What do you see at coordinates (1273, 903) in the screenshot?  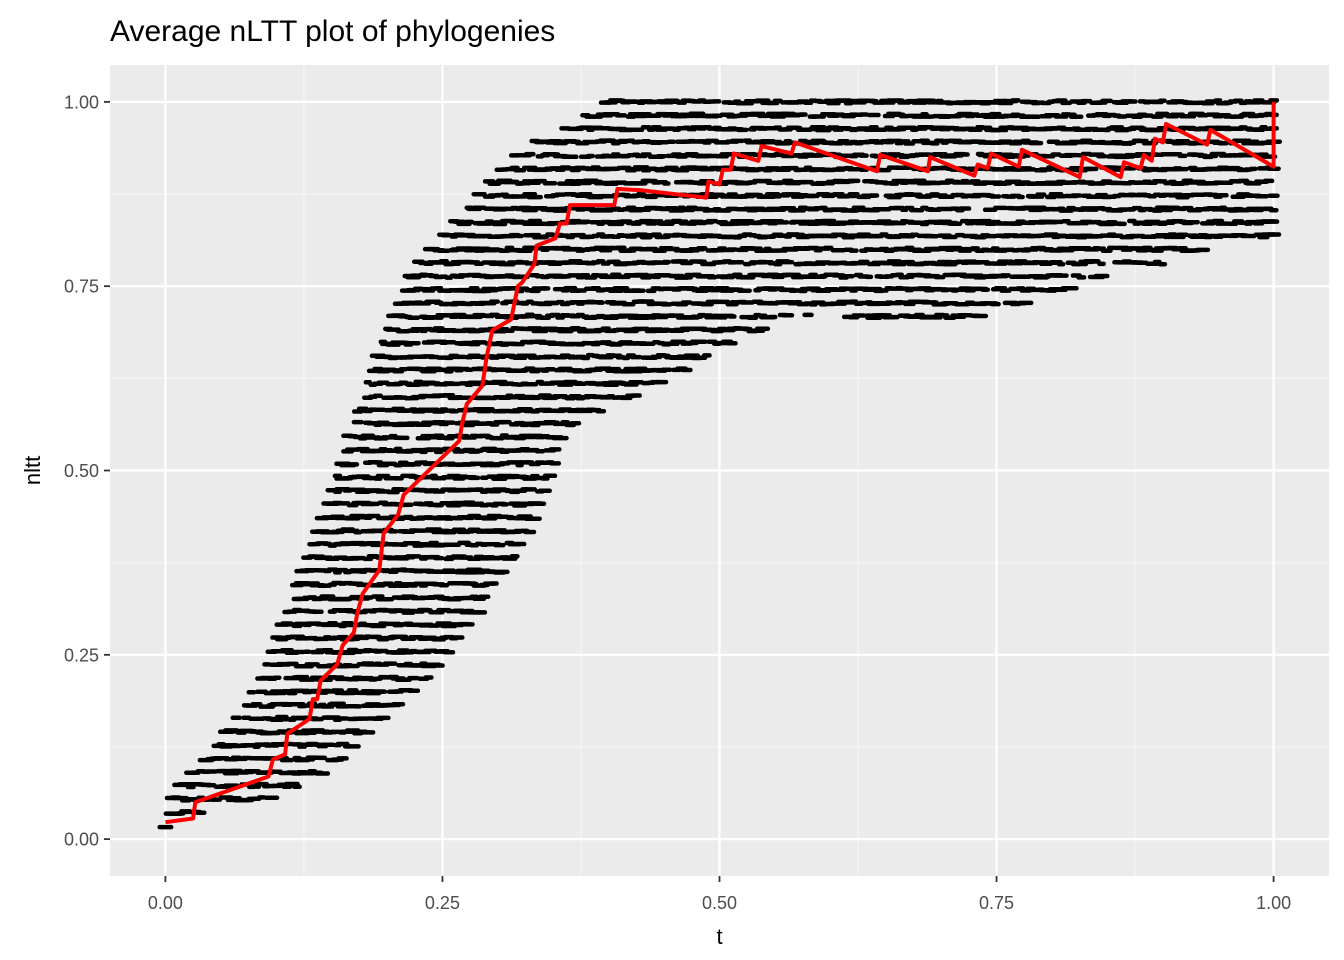 I see `x-tick-label: 1.00` at bounding box center [1273, 903].